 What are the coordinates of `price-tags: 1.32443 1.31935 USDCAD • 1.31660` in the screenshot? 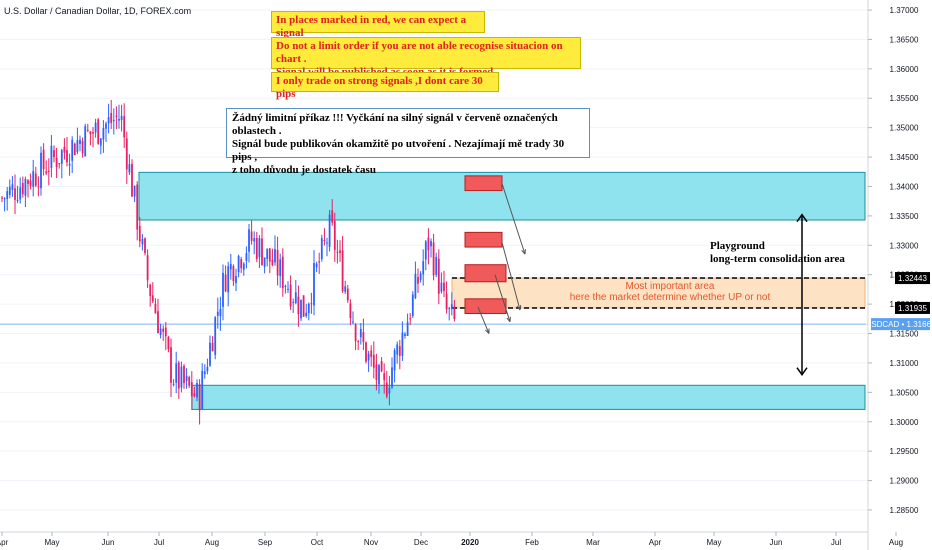 It's located at (899, 301).